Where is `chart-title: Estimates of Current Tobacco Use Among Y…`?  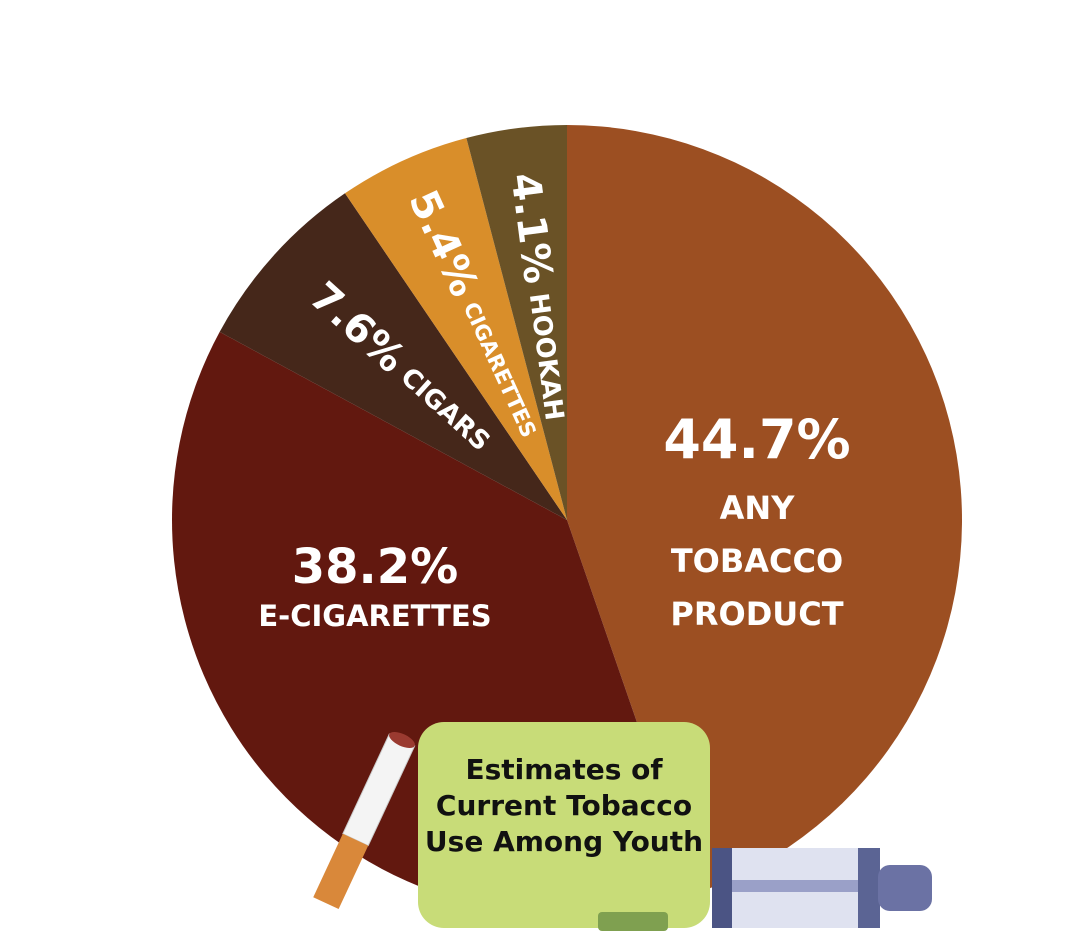 chart-title: Estimates of Current Tobacco Use Among Y… is located at coordinates (564, 805).